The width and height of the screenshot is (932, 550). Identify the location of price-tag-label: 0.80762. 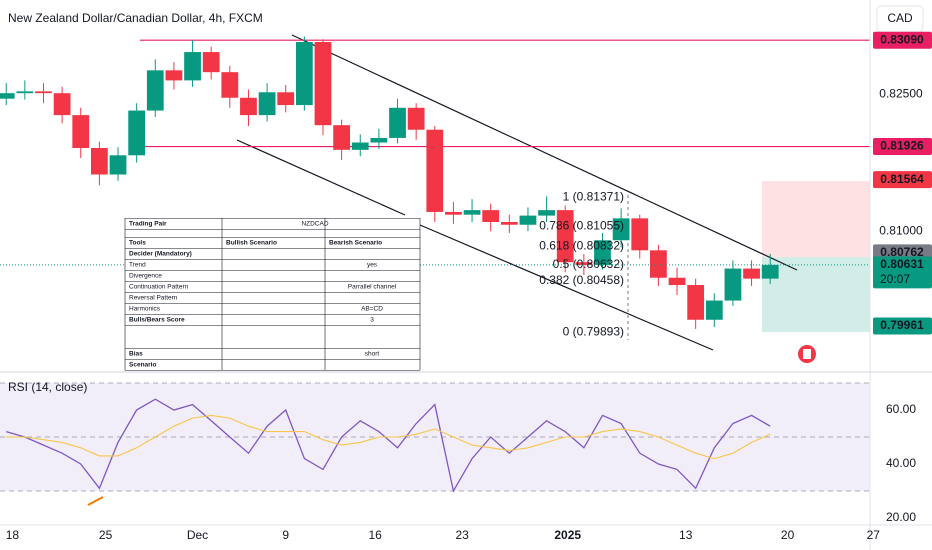
(902, 252).